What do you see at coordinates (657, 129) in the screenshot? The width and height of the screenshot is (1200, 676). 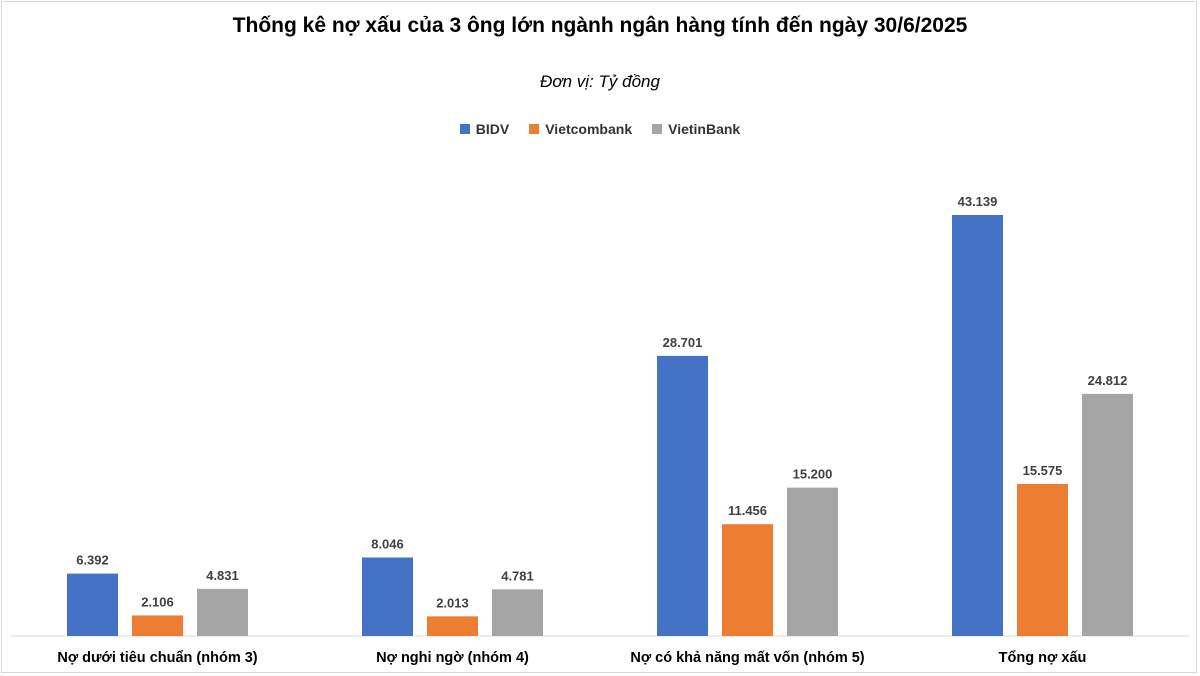 I see `legend-swatch-vietinbank` at bounding box center [657, 129].